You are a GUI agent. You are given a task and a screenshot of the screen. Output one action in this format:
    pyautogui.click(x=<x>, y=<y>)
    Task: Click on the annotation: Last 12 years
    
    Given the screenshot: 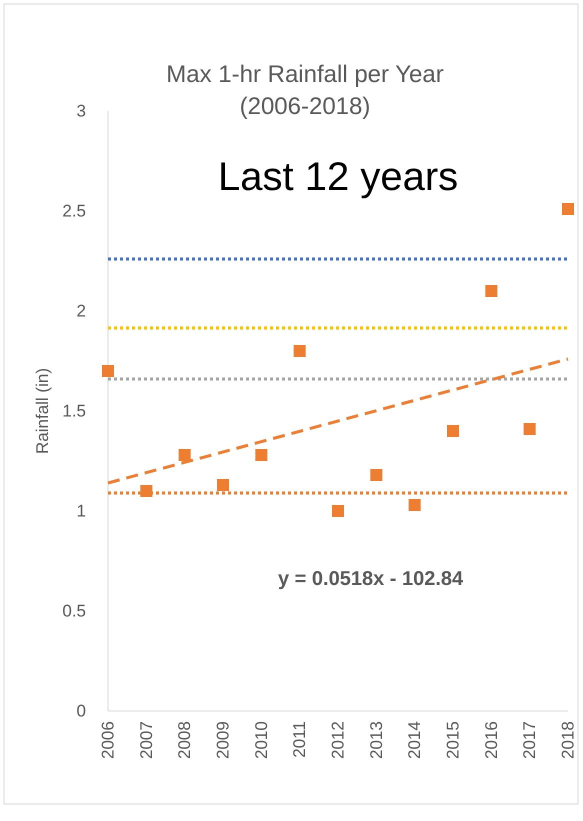 What is the action you would take?
    pyautogui.click(x=338, y=177)
    